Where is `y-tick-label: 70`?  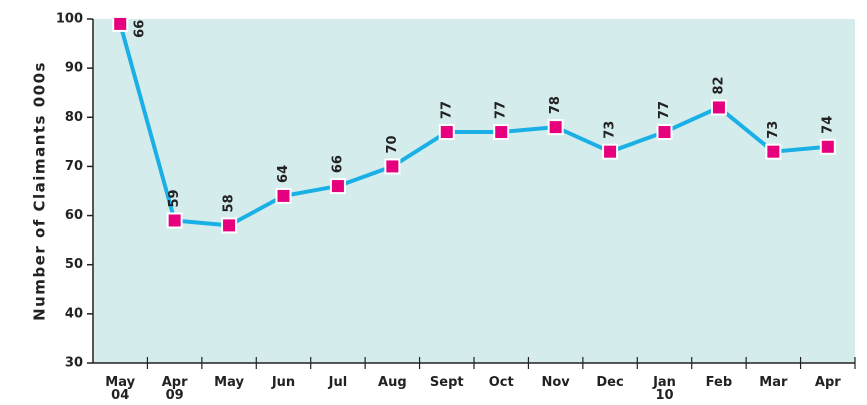 y-tick-label: 70 is located at coordinates (74, 166).